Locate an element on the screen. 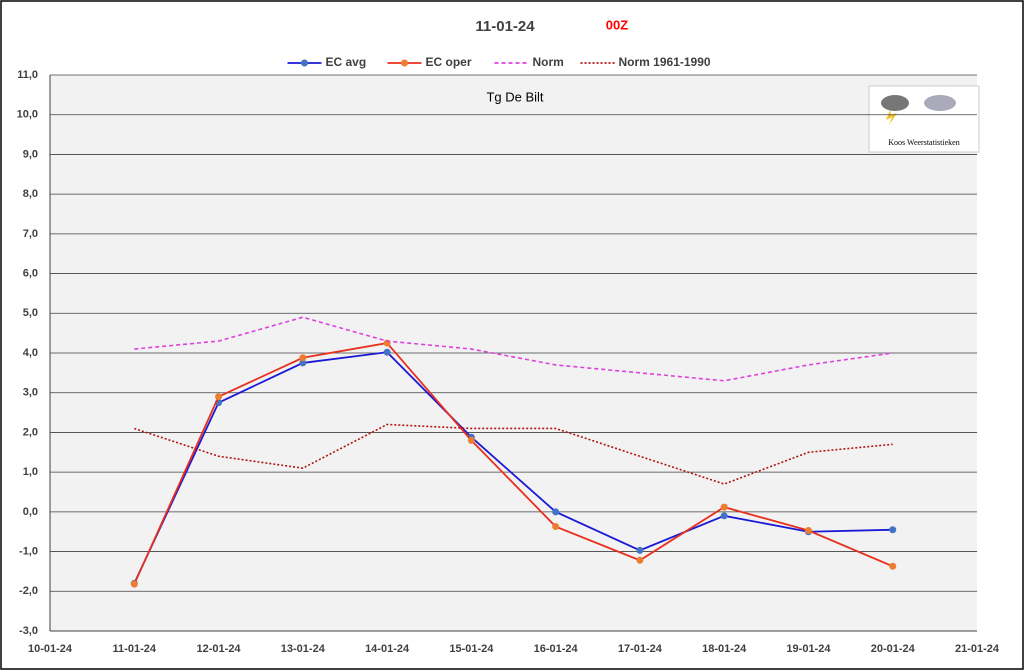 Image resolution: width=1024 pixels, height=670 pixels. logo: Koos Weerstatistieken is located at coordinates (924, 119).